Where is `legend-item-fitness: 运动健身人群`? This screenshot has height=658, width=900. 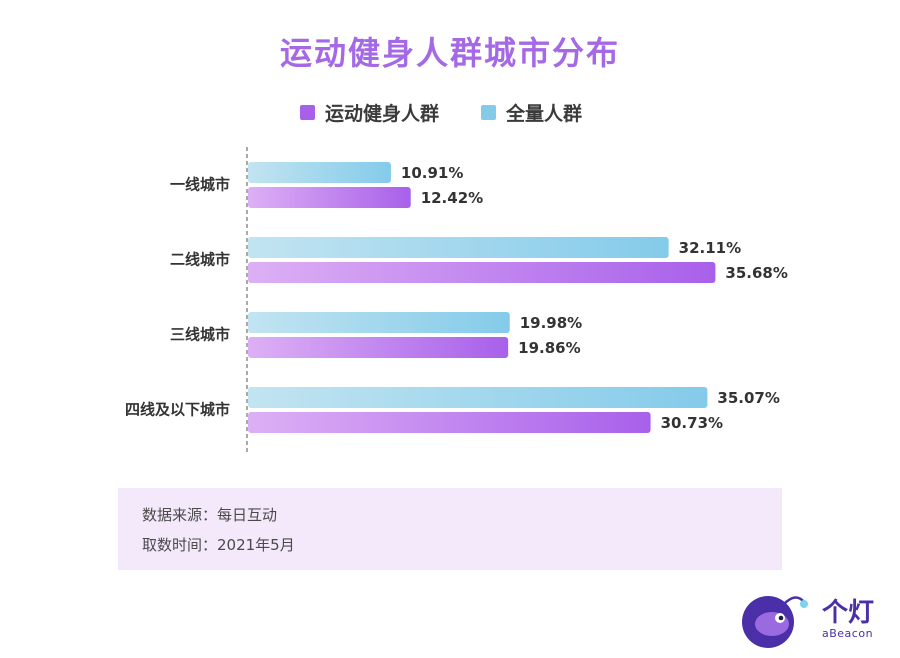
legend-item-fitness: 运动健身人群 is located at coordinates (369, 112).